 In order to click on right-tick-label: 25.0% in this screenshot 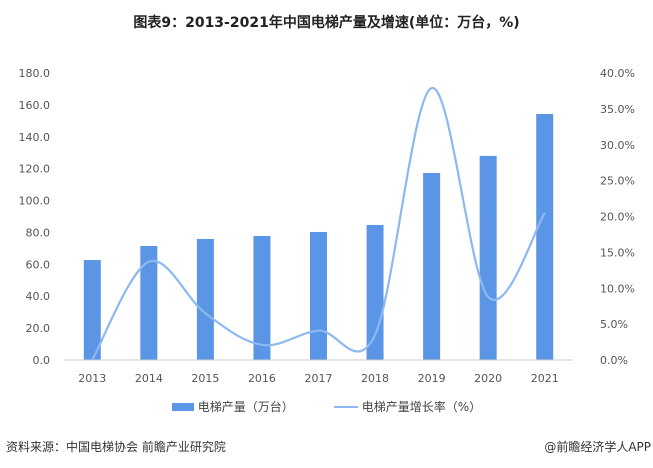, I will do `click(617, 181)`.